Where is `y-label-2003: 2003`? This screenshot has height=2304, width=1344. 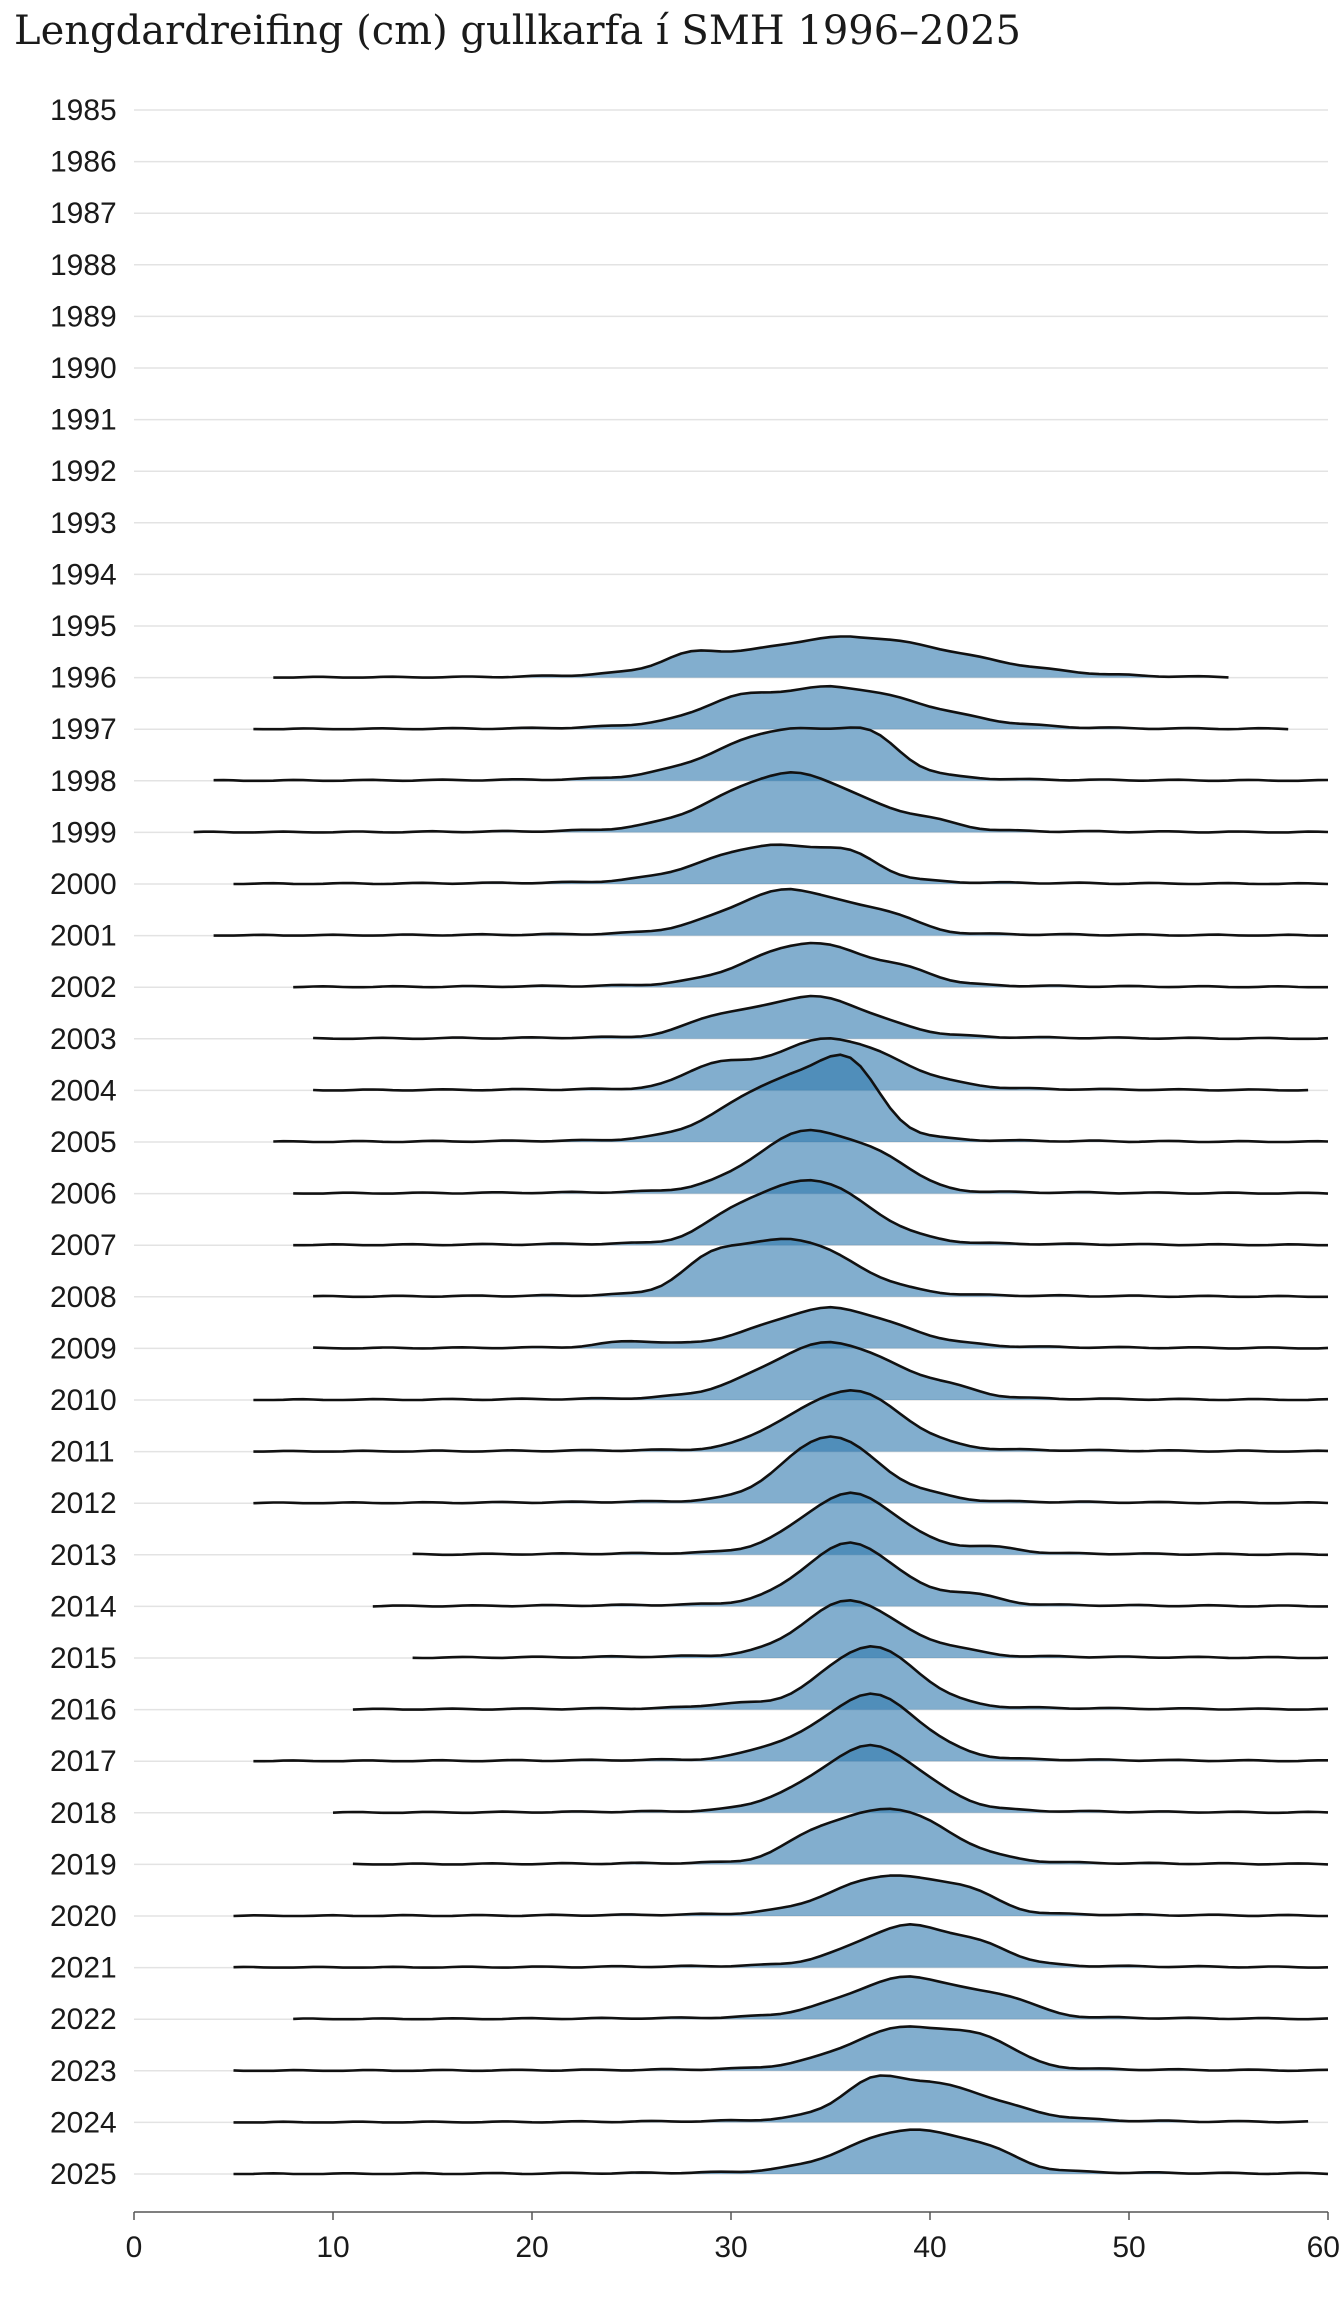
y-label-2003: 2003 is located at coordinates (83, 1039).